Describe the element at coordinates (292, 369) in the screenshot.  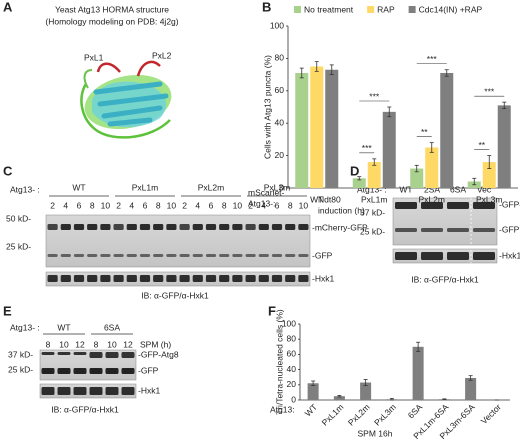
I see `y-tick-label: 40` at that location.